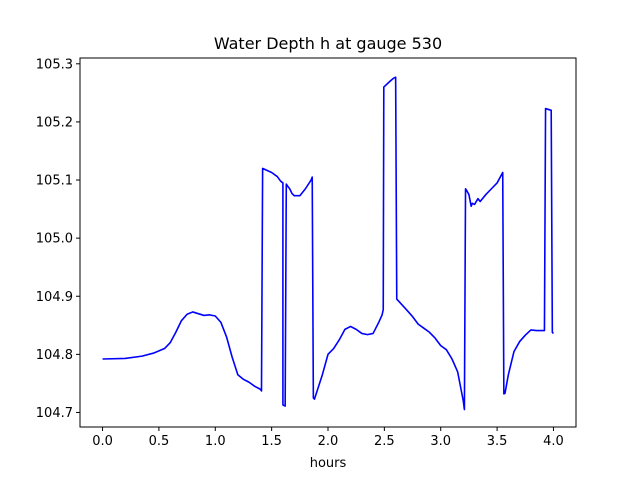  I want to click on y-tick-label: 104.8, so click(54, 355).